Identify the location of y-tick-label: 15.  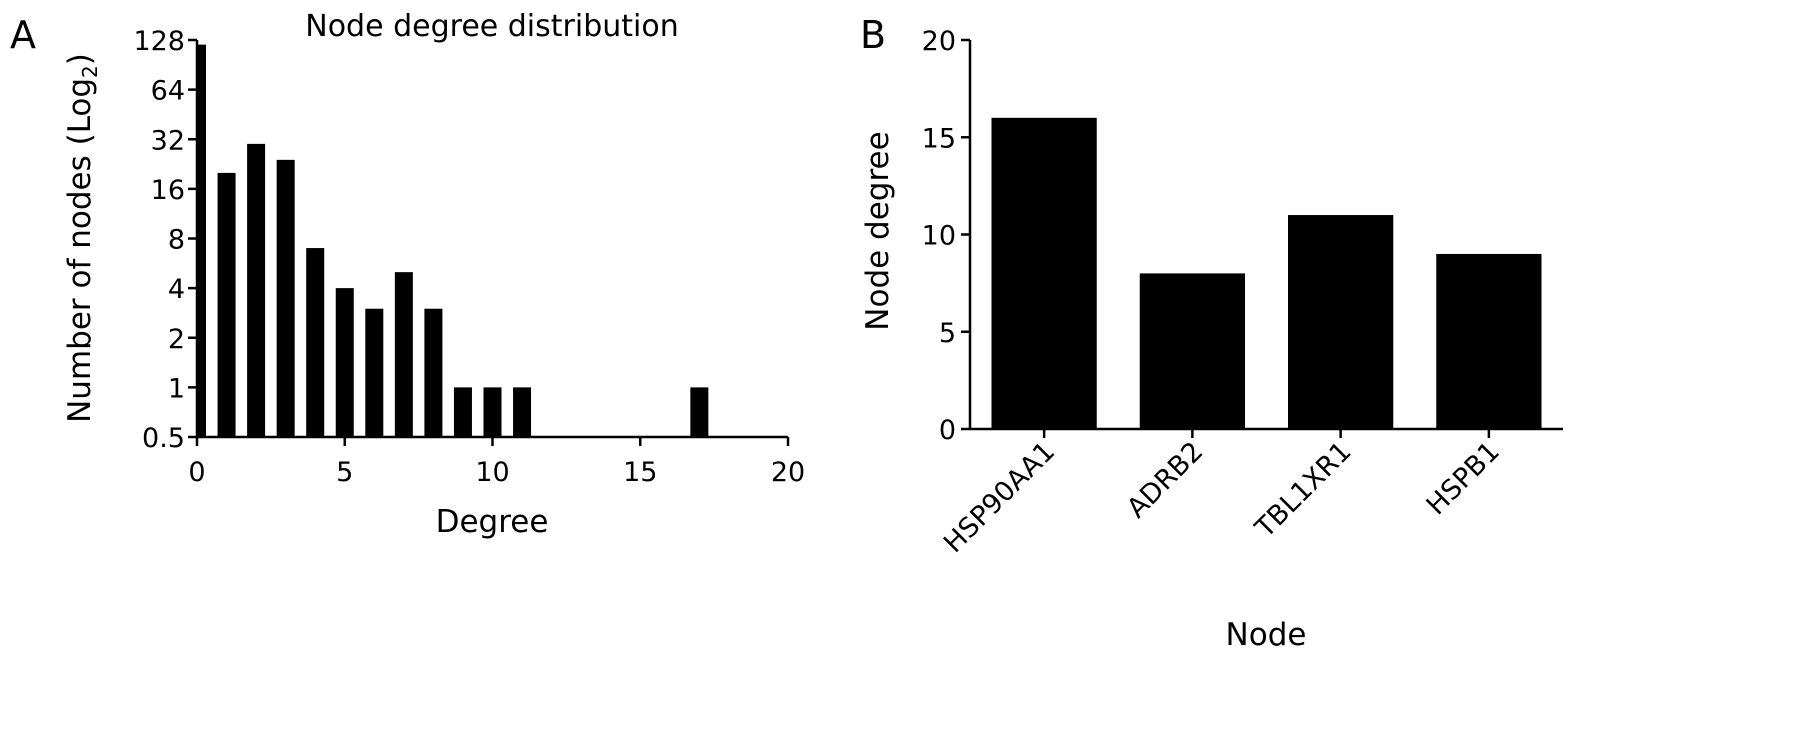
(939, 138).